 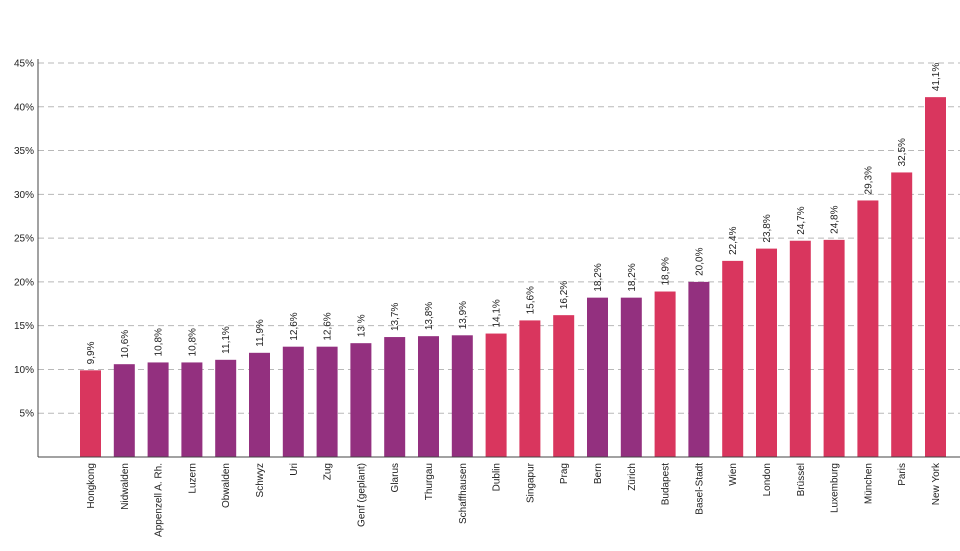 I want to click on y-tick-label: 5%, so click(x=27, y=414).